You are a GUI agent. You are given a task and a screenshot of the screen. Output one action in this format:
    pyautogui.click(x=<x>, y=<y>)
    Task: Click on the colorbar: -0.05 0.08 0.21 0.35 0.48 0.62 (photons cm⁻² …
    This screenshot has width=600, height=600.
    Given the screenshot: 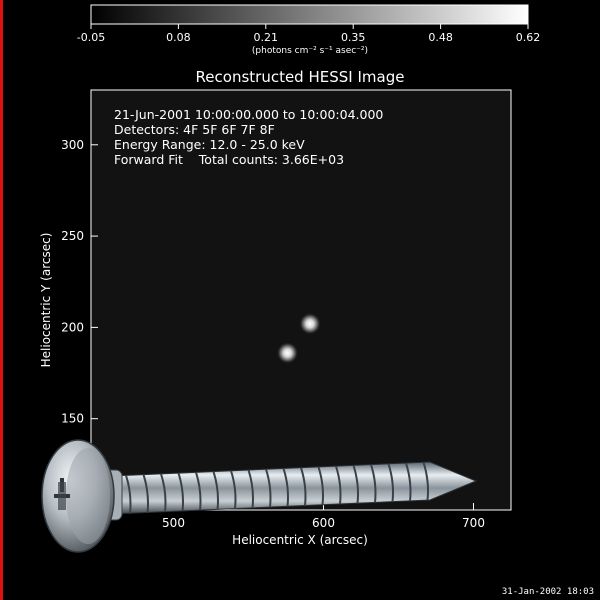 What is the action you would take?
    pyautogui.click(x=308, y=30)
    